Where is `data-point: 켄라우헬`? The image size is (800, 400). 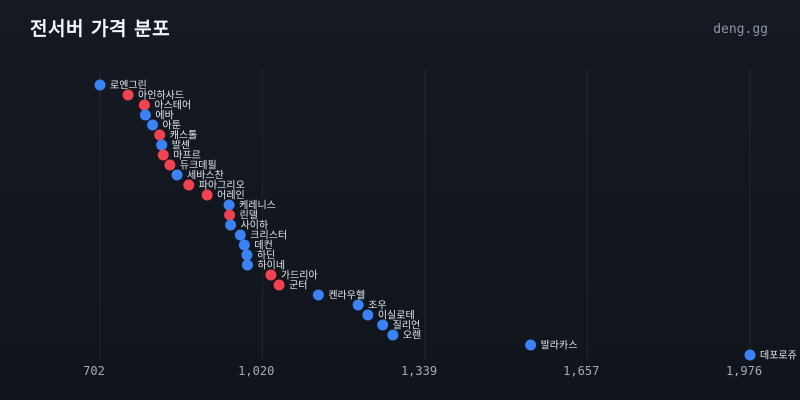 data-point: 켄라우헬 is located at coordinates (338, 295).